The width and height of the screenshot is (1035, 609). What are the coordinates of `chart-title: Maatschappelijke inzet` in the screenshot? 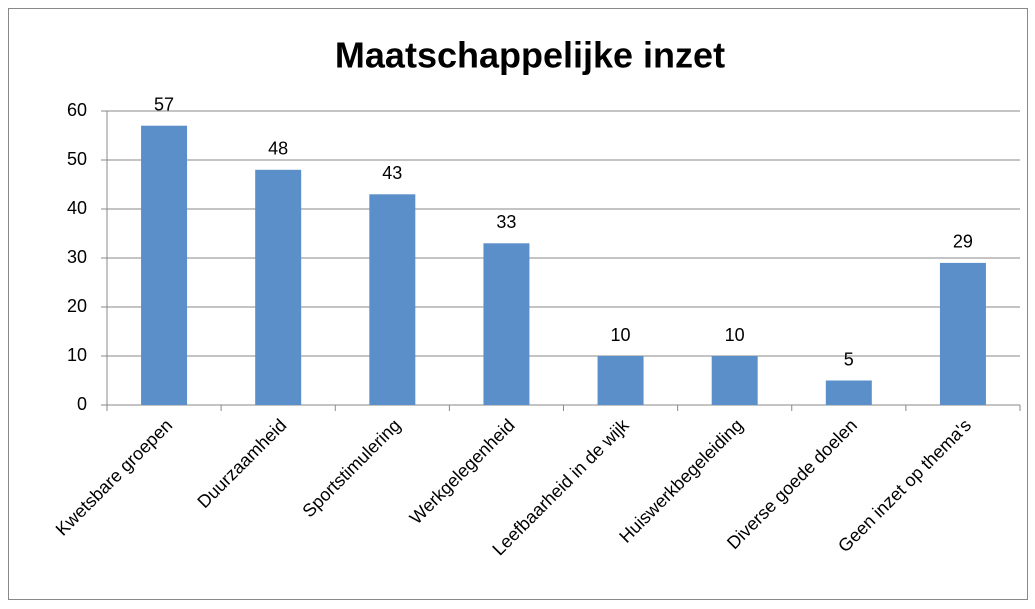 It's located at (530, 55).